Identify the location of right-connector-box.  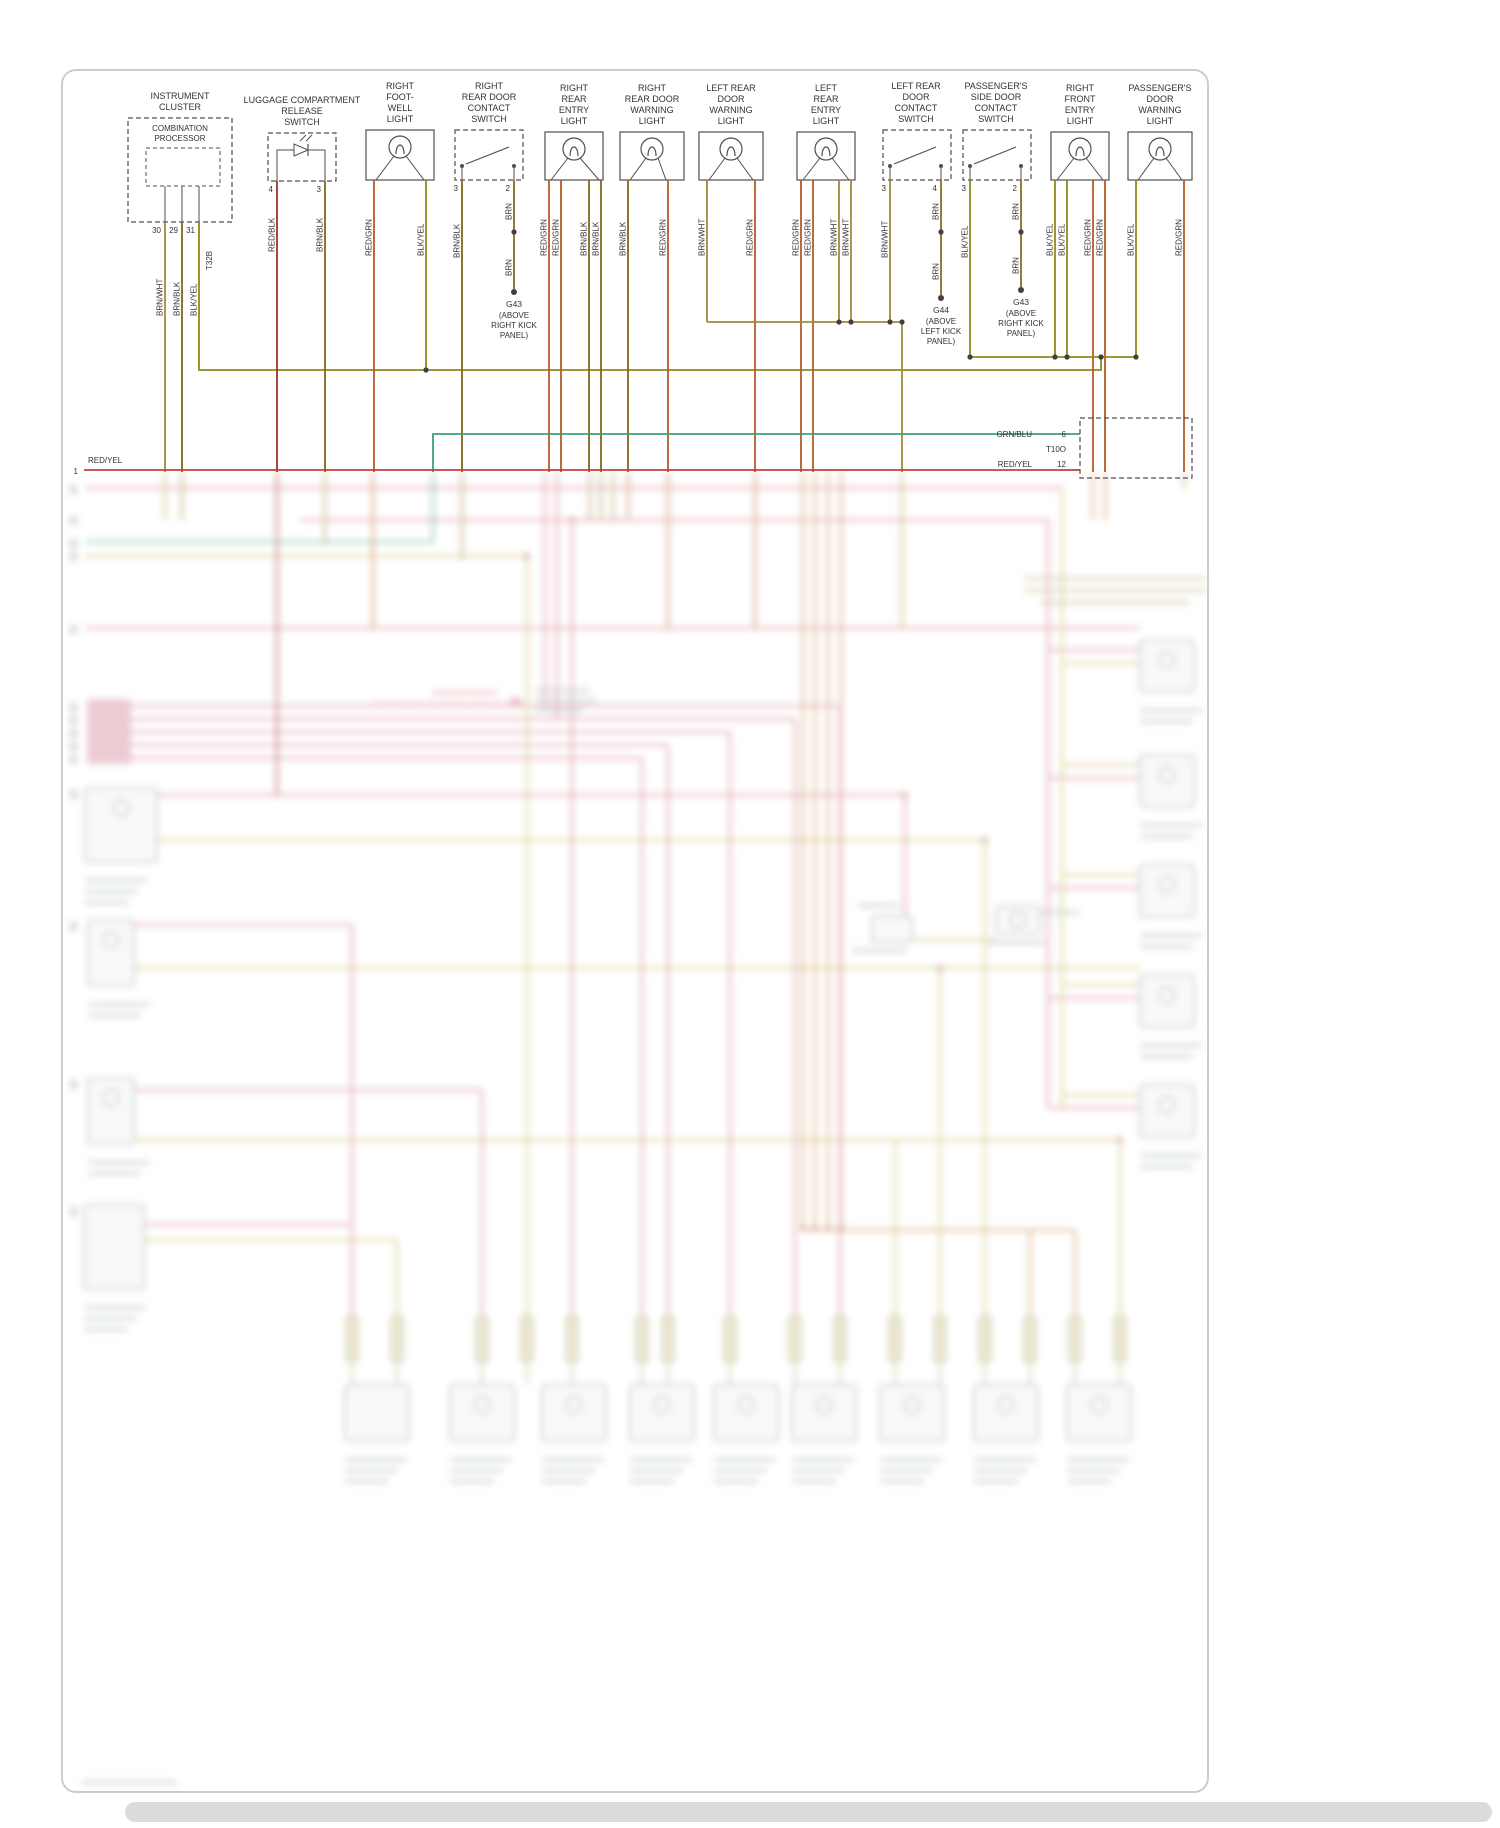
(1136, 448).